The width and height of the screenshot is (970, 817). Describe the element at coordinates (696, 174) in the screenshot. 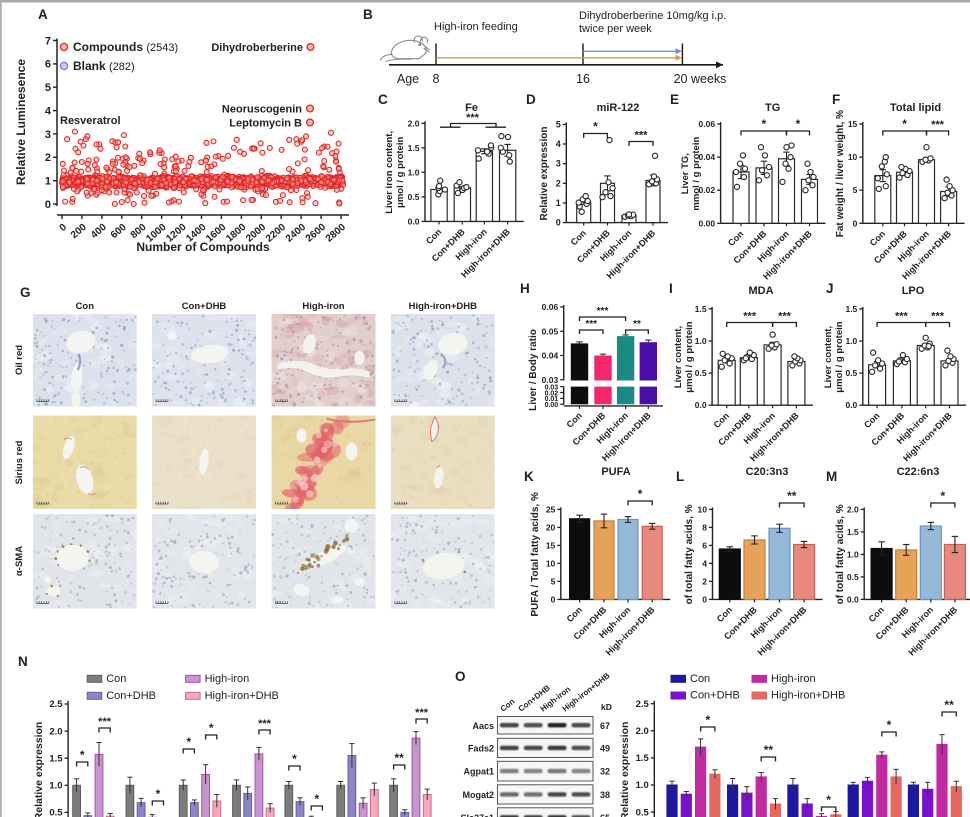

I see `svg-text: mmol / g protein` at that location.